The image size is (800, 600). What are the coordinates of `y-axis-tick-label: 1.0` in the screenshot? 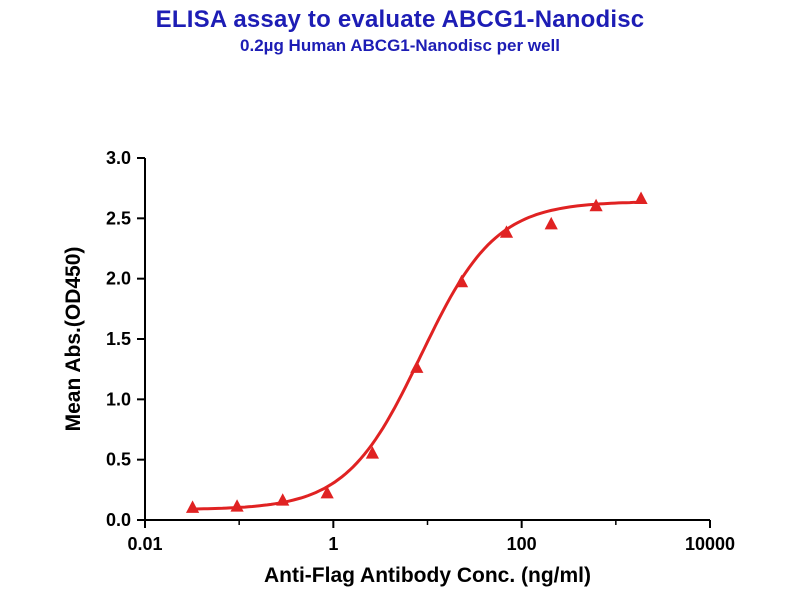 It's located at (118, 399).